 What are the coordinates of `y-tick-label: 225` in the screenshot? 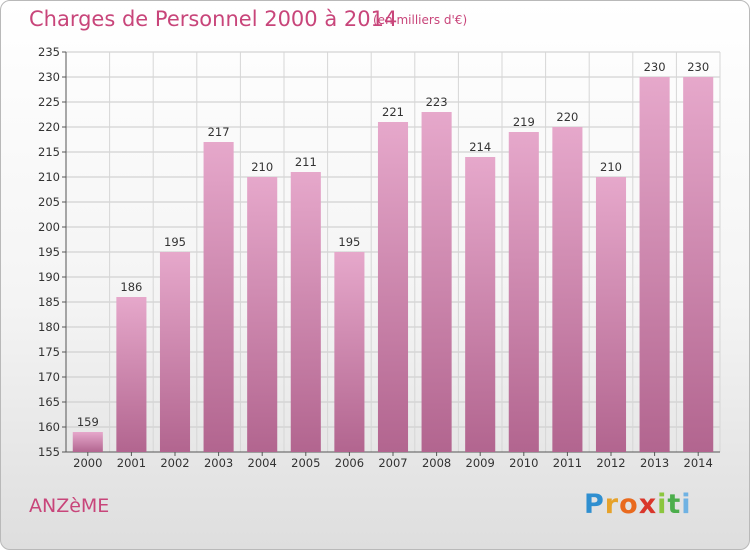 It's located at (49, 102).